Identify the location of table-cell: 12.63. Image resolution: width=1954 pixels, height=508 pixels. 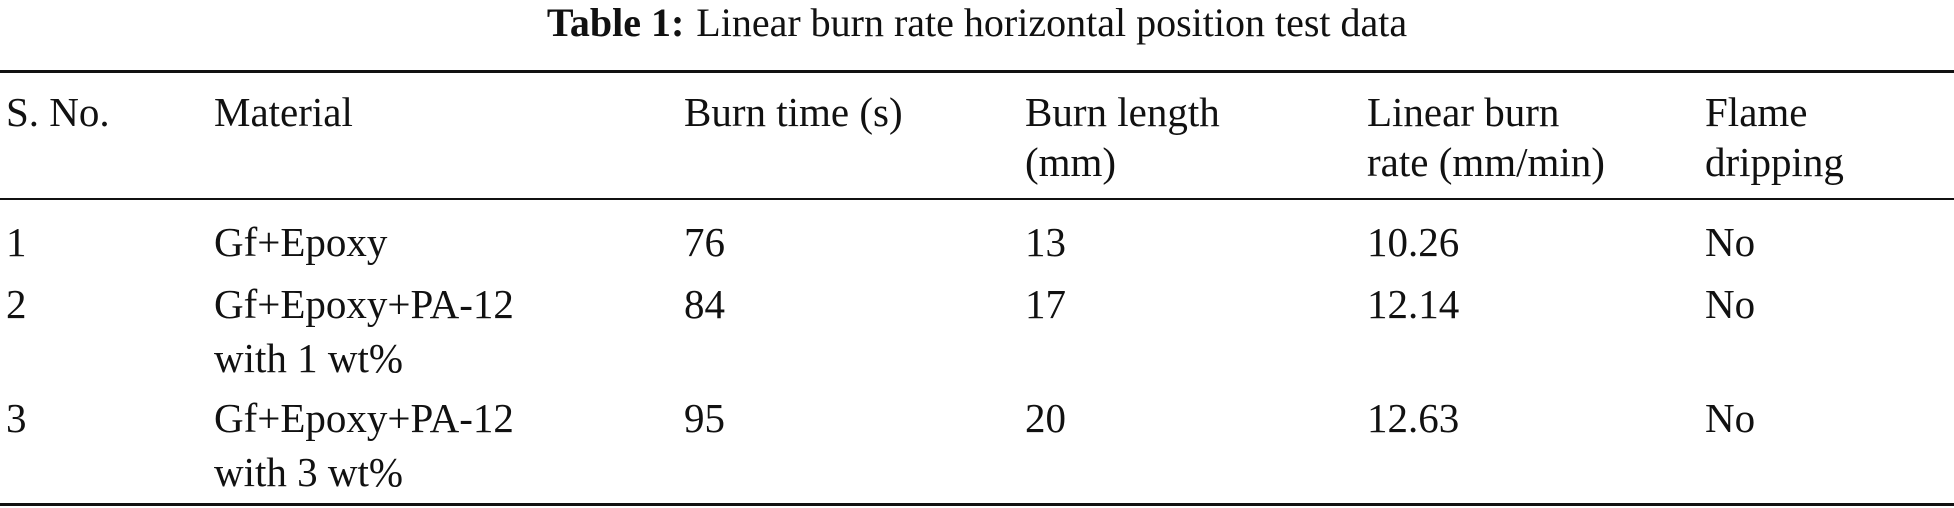
(1413, 418).